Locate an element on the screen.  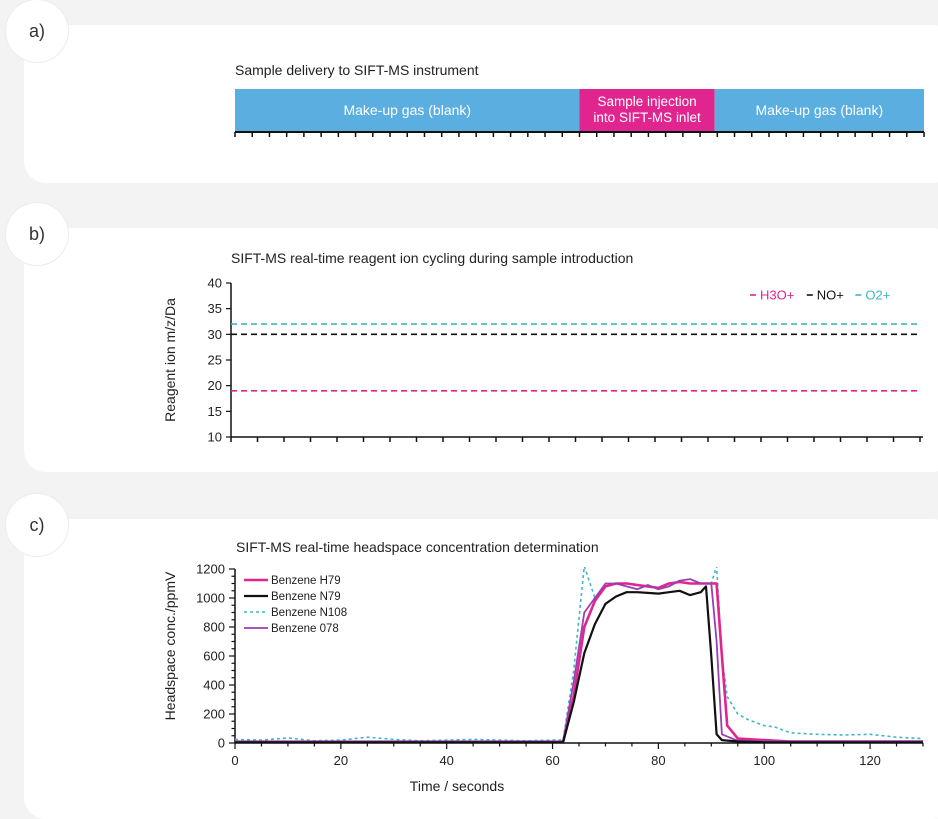
chart-c-x-tick-label: 60 is located at coordinates (552, 760).